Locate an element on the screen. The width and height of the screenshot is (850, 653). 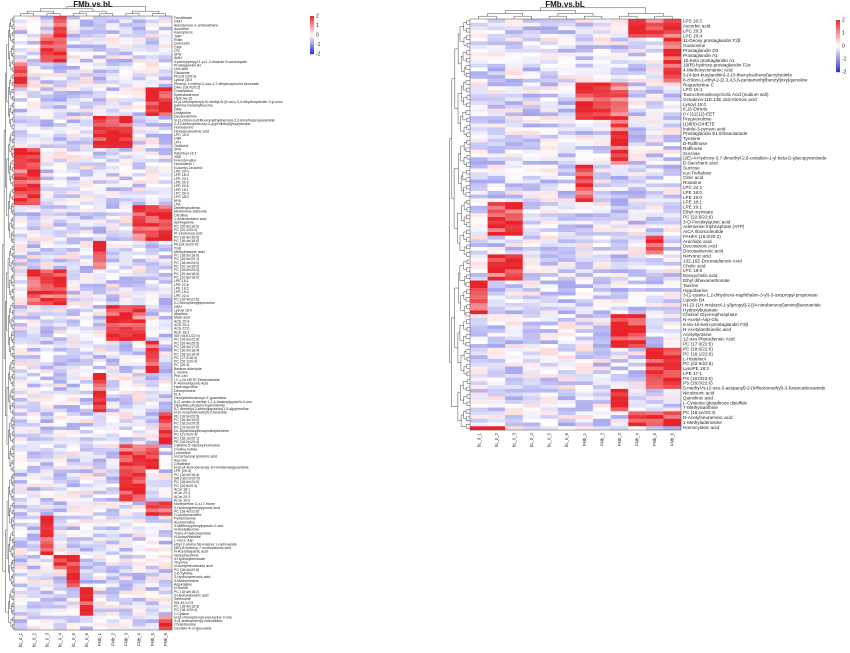
legend-tick-label: -1 is located at coordinates (844, 60).